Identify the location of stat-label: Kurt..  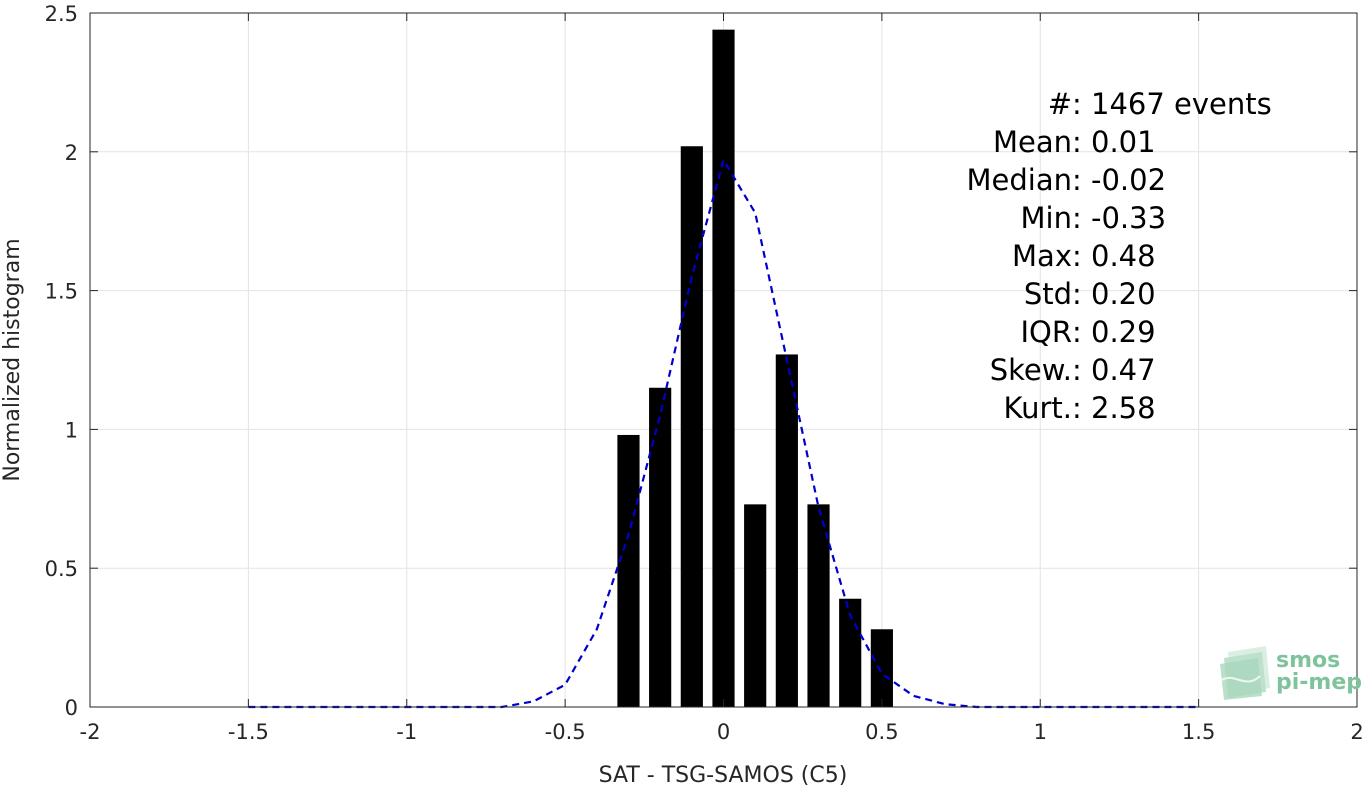
(1038, 408).